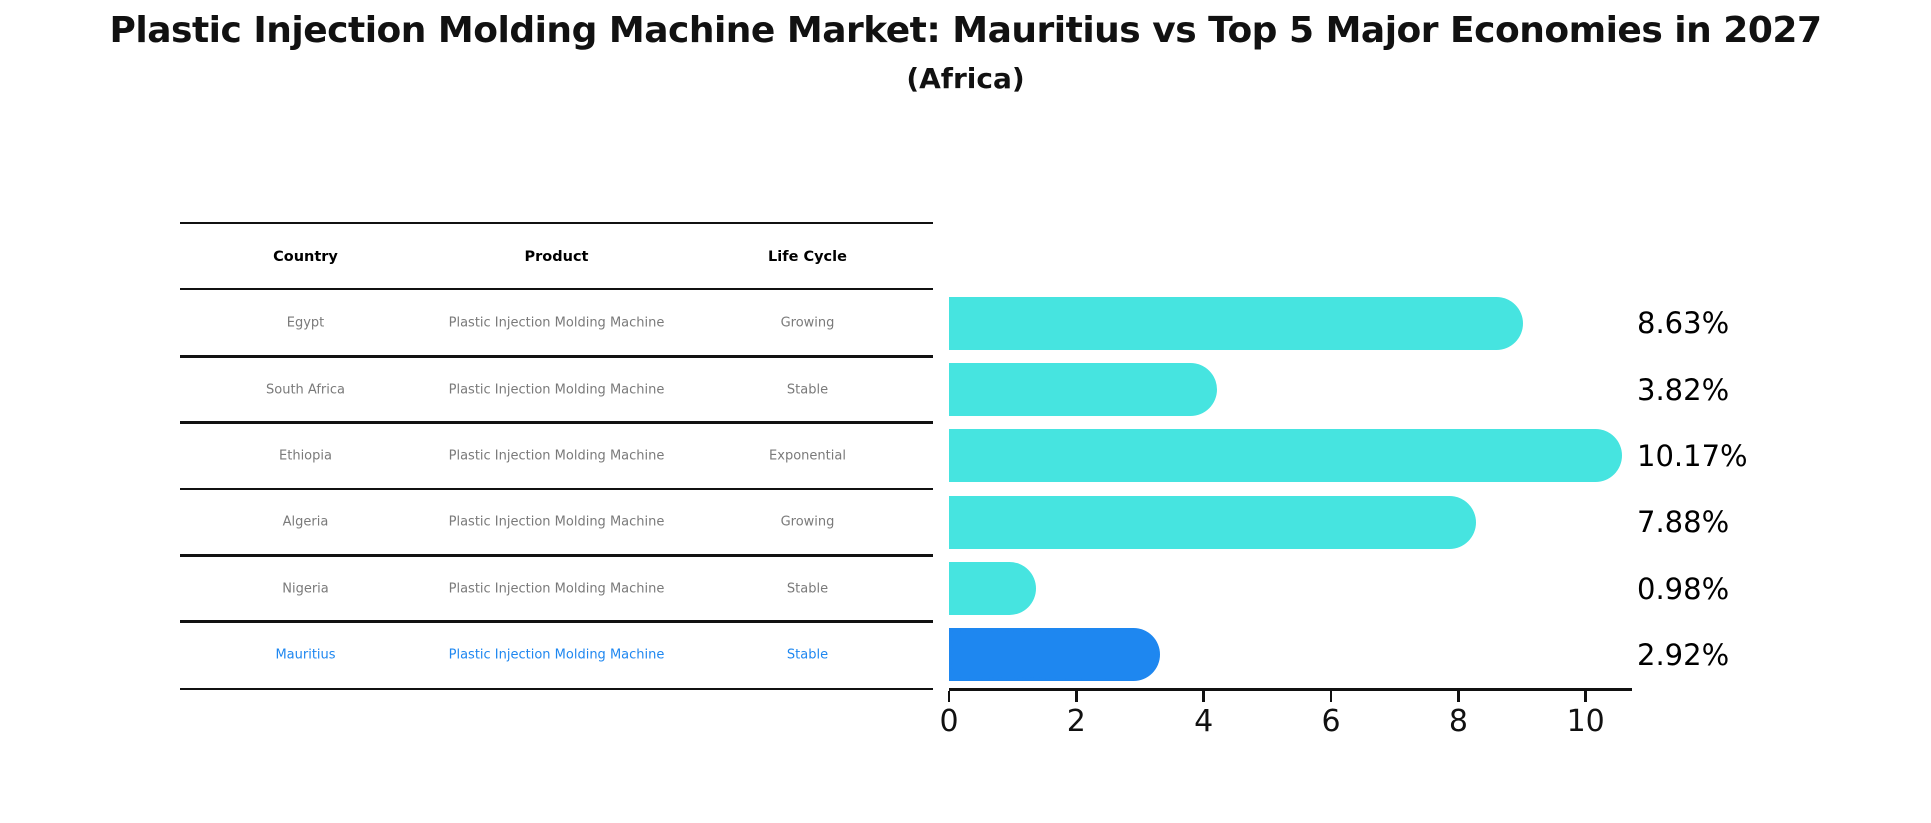 The width and height of the screenshot is (1931, 823). I want to click on x-axis-tick-label: 6, so click(1331, 721).